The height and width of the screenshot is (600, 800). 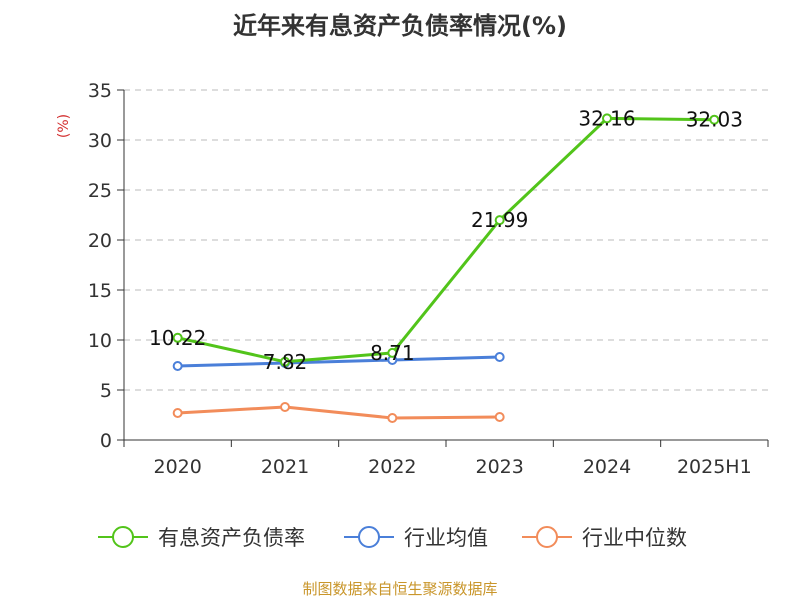 What do you see at coordinates (714, 467) in the screenshot?
I see `x-tick-label: 2025H1` at bounding box center [714, 467].